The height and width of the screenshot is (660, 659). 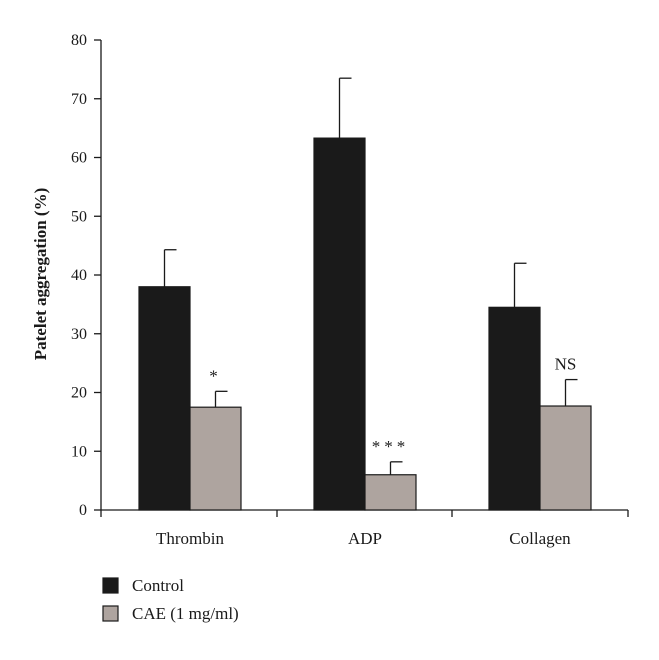 I want to click on y-axis: 0 10 20 30 40 50 60 70 80, so click(x=86, y=275).